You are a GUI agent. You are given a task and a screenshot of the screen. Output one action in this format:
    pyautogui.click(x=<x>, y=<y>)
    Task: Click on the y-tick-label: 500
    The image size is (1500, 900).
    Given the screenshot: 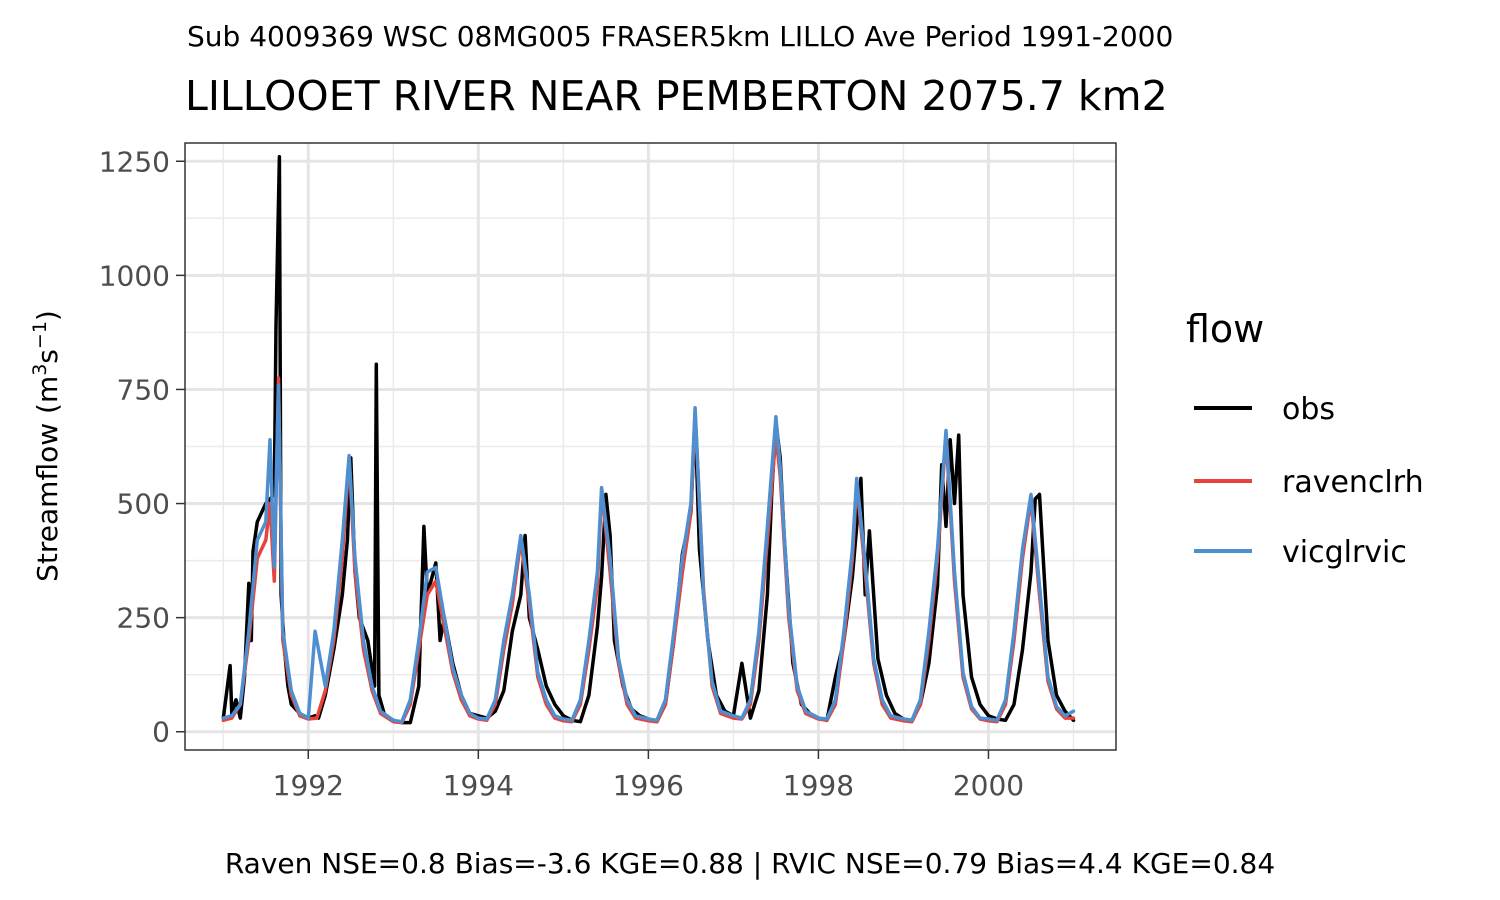 What is the action you would take?
    pyautogui.click(x=143, y=504)
    